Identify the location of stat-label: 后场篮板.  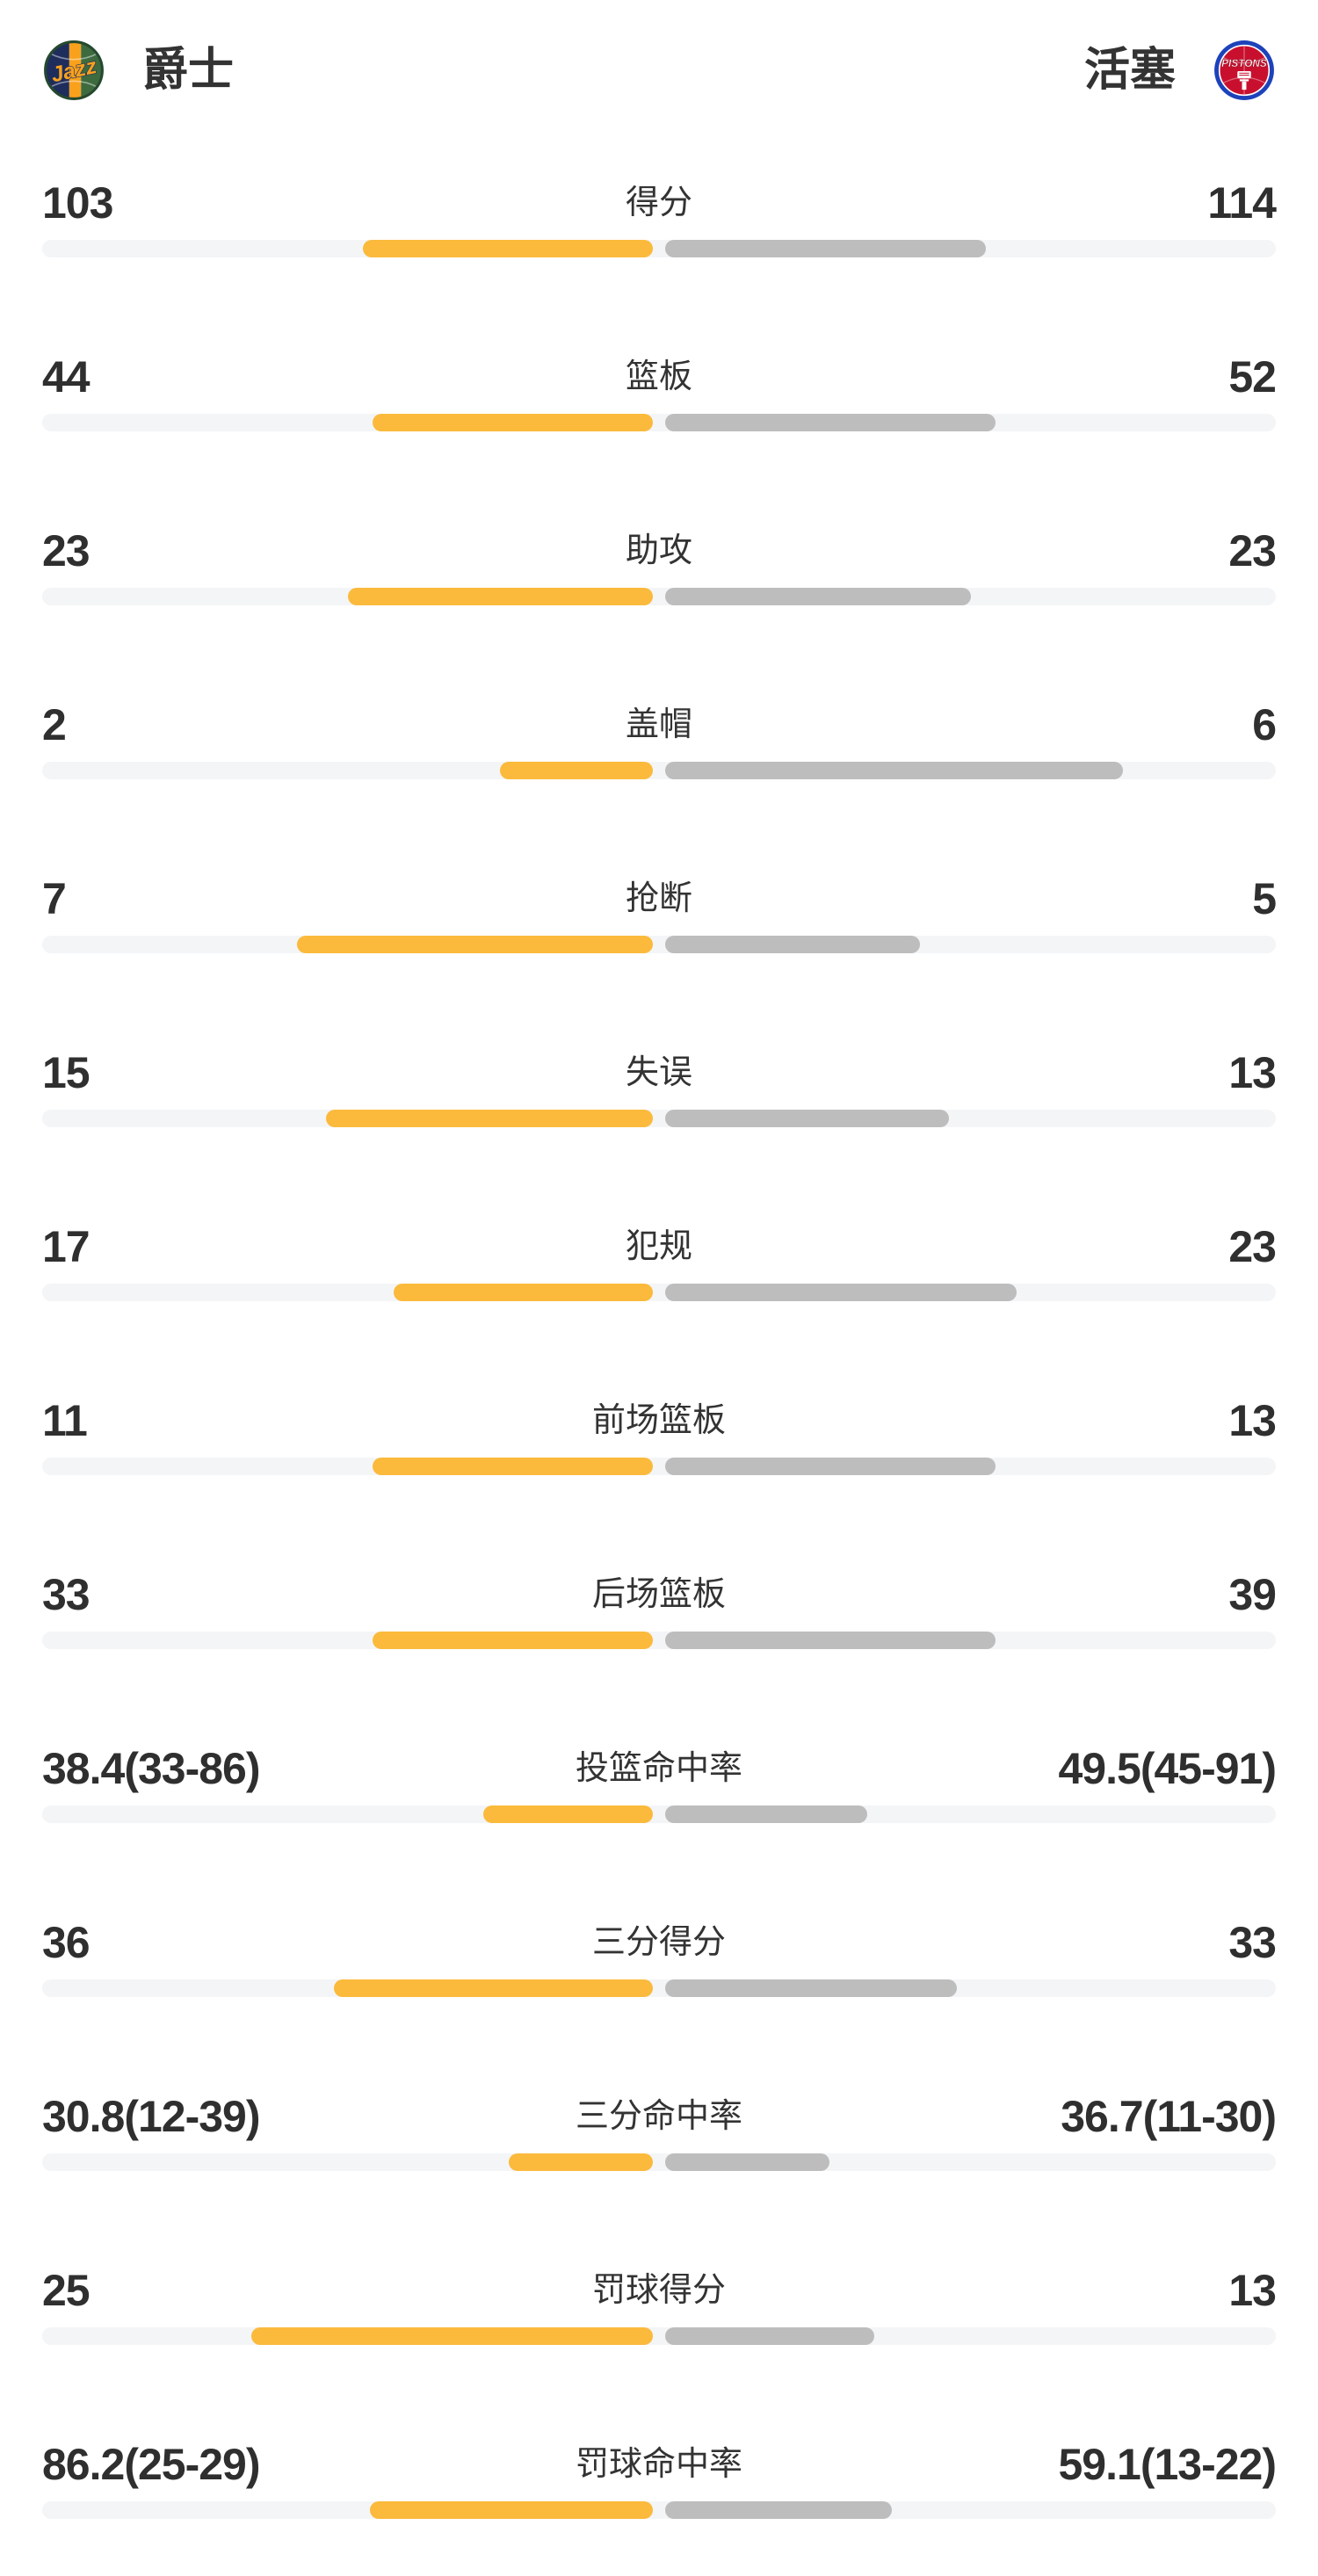
(659, 1594).